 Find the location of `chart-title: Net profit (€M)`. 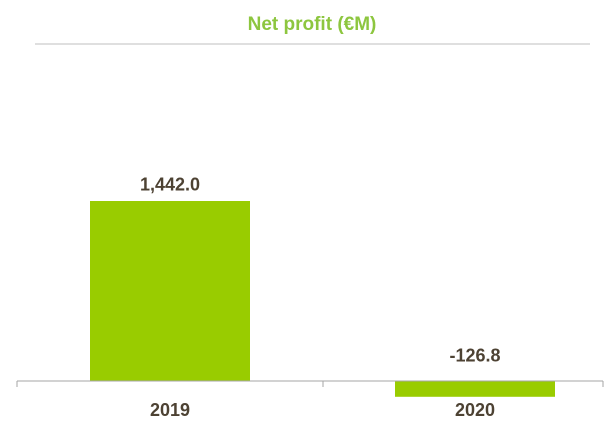

chart-title: Net profit (€M) is located at coordinates (312, 24).